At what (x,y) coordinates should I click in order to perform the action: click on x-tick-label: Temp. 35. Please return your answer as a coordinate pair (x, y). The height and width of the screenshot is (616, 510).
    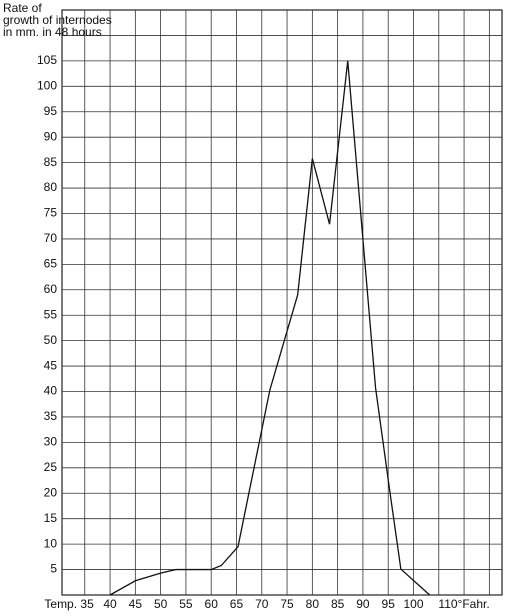
    Looking at the image, I should click on (69, 604).